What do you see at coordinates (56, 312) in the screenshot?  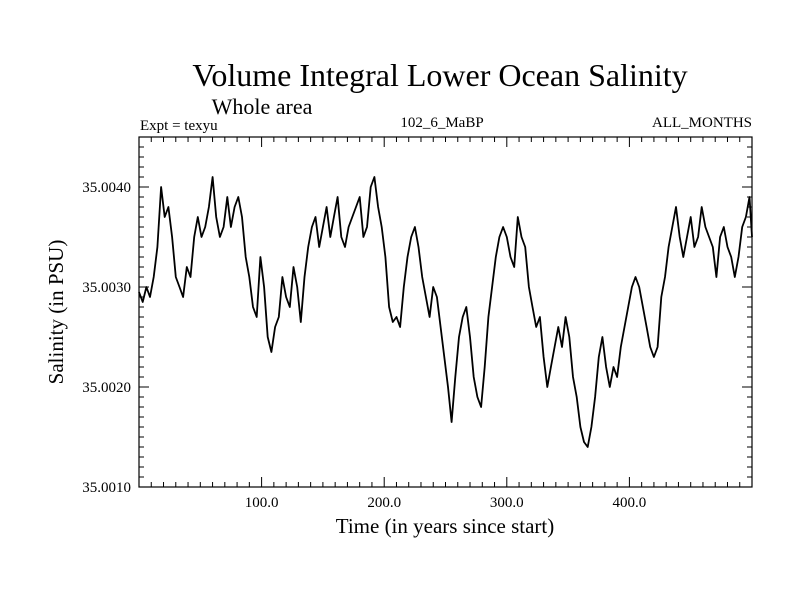 I see `y-axis-label: Salinity (in PSU)` at bounding box center [56, 312].